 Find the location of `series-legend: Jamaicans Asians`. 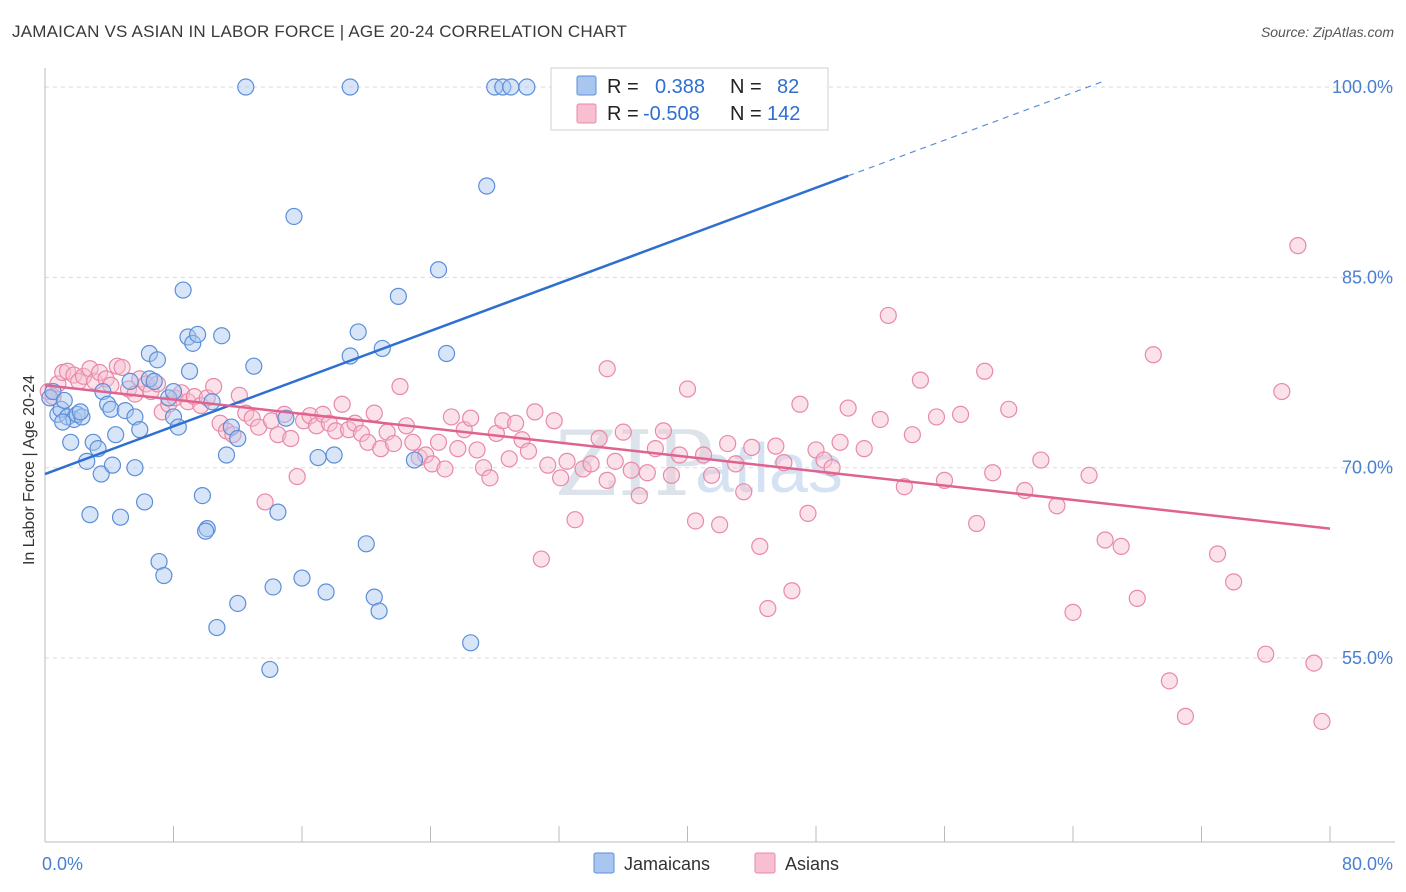

series-legend: Jamaicans Asians is located at coordinates (716, 863).